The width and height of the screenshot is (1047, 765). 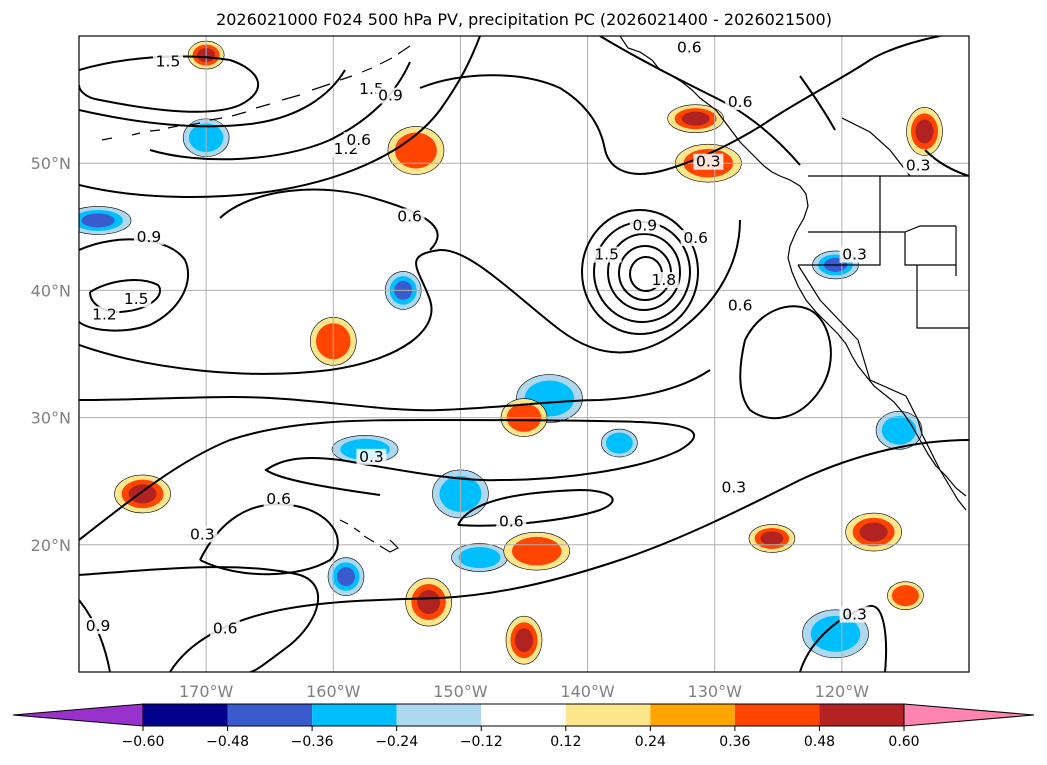 What do you see at coordinates (51, 354) in the screenshot?
I see `latitude-ticks: 20°N 30°N 40°N 50°N` at bounding box center [51, 354].